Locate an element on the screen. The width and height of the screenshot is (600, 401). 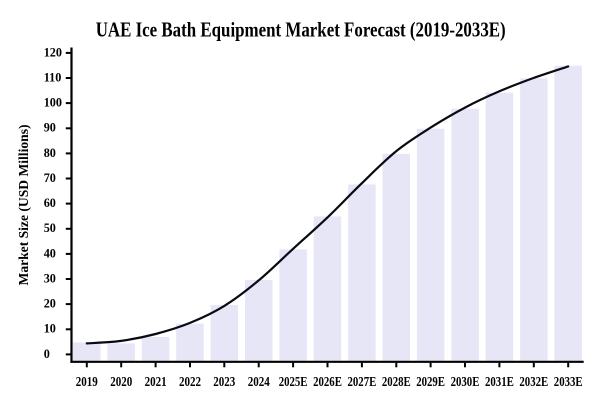
svg-text: 2020 is located at coordinates (121, 381).